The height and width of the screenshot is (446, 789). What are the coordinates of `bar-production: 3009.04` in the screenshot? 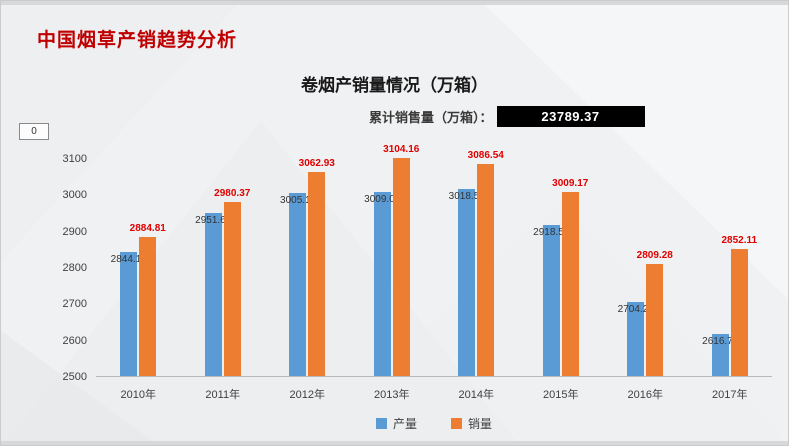 It's located at (382, 283).